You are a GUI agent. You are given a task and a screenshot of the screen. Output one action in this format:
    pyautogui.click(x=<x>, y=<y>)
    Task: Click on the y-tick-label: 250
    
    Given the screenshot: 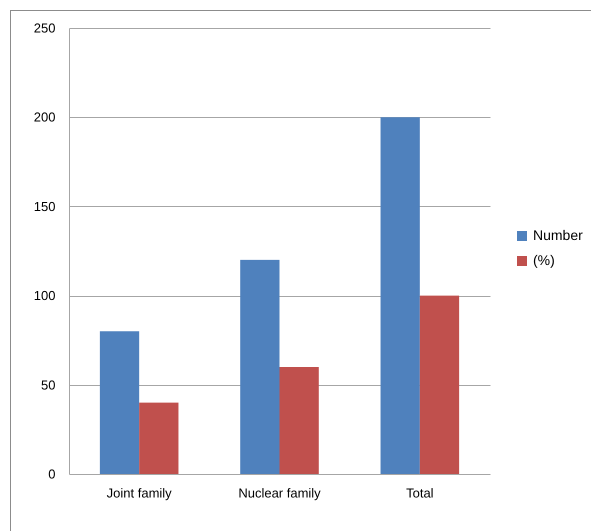 What is the action you would take?
    pyautogui.click(x=45, y=28)
    